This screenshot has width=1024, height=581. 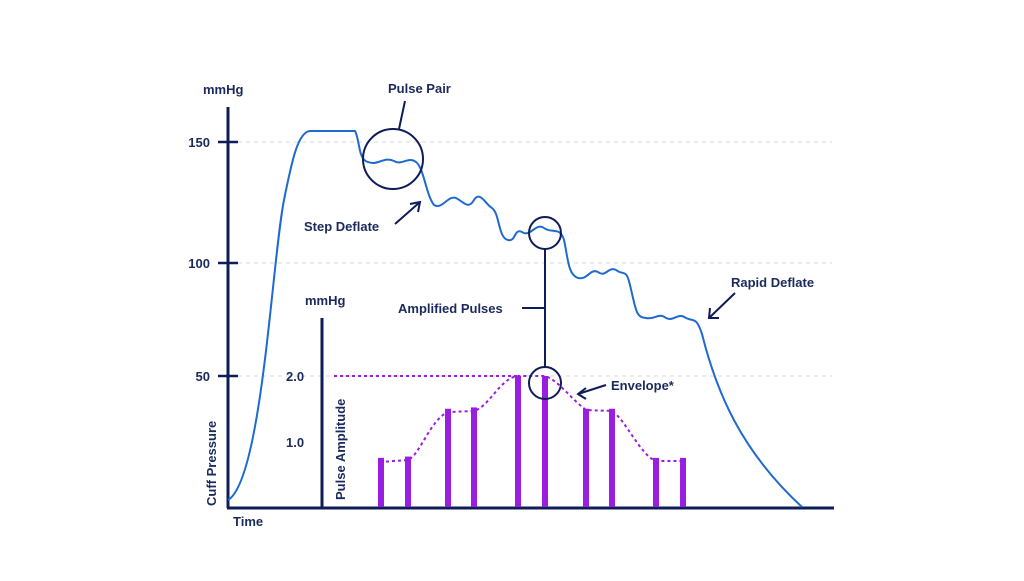 What do you see at coordinates (721, 305) in the screenshot?
I see `rapid-deflate-arrow` at bounding box center [721, 305].